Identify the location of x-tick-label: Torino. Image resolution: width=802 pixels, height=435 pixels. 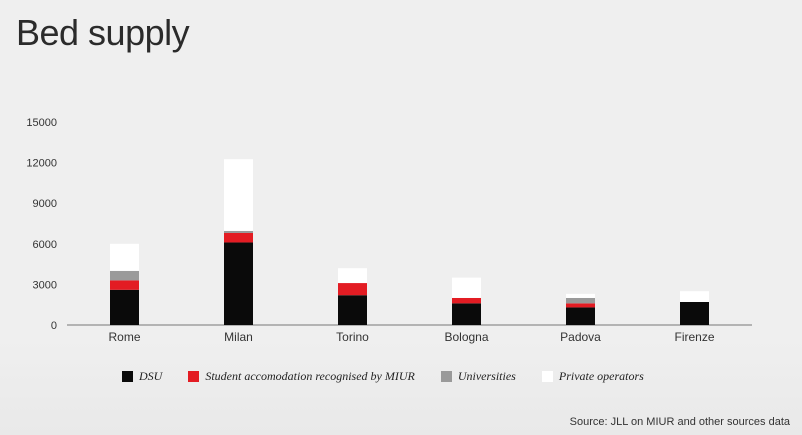
(352, 337).